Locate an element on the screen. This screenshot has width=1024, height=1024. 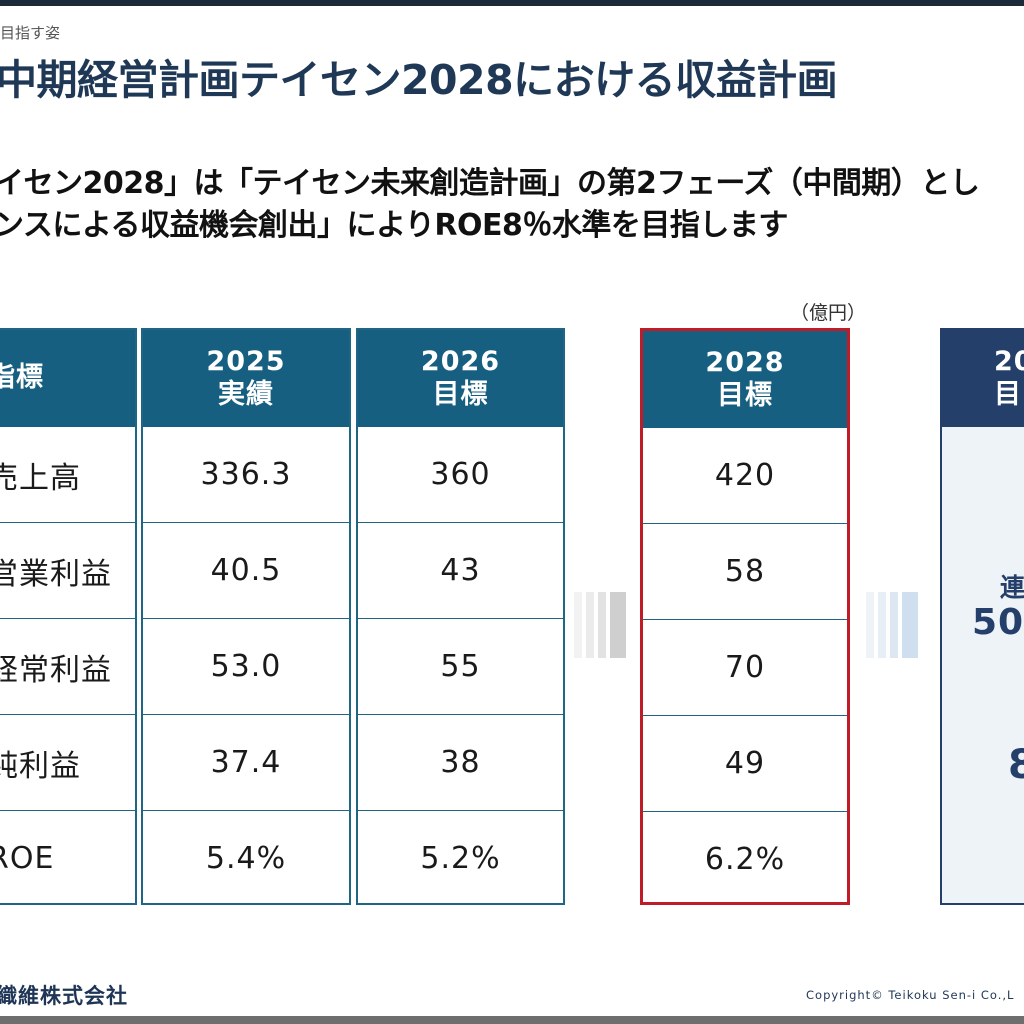
value-cell: 420 is located at coordinates (745, 475).